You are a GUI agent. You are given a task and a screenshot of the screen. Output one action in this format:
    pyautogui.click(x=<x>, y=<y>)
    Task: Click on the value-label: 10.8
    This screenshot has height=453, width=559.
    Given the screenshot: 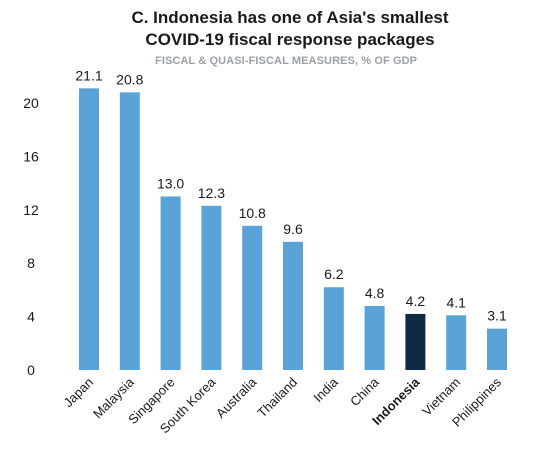 What is the action you would take?
    pyautogui.click(x=252, y=213)
    